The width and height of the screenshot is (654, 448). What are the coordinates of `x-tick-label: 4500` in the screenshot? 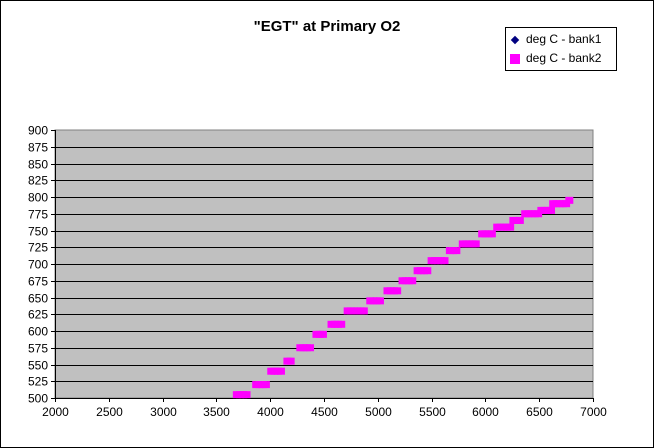 It's located at (324, 412).